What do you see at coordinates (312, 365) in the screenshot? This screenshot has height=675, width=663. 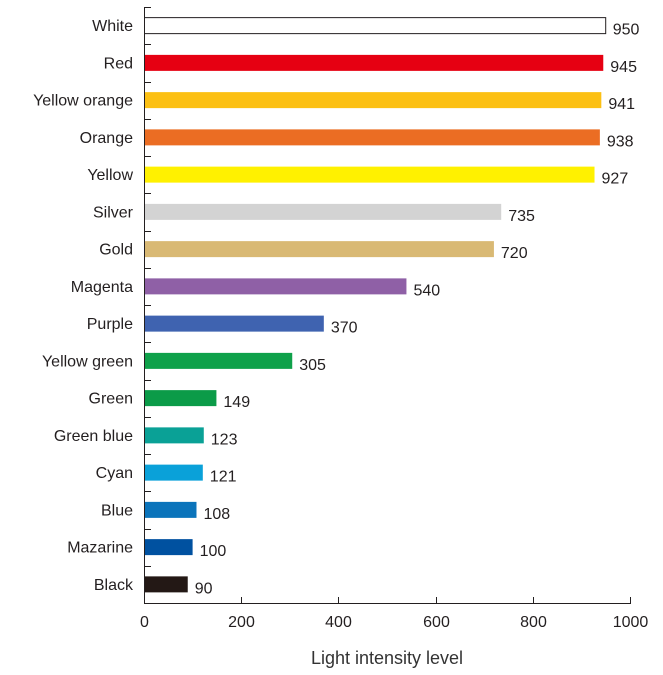 I see `value-label-yellow-green: 305` at bounding box center [312, 365].